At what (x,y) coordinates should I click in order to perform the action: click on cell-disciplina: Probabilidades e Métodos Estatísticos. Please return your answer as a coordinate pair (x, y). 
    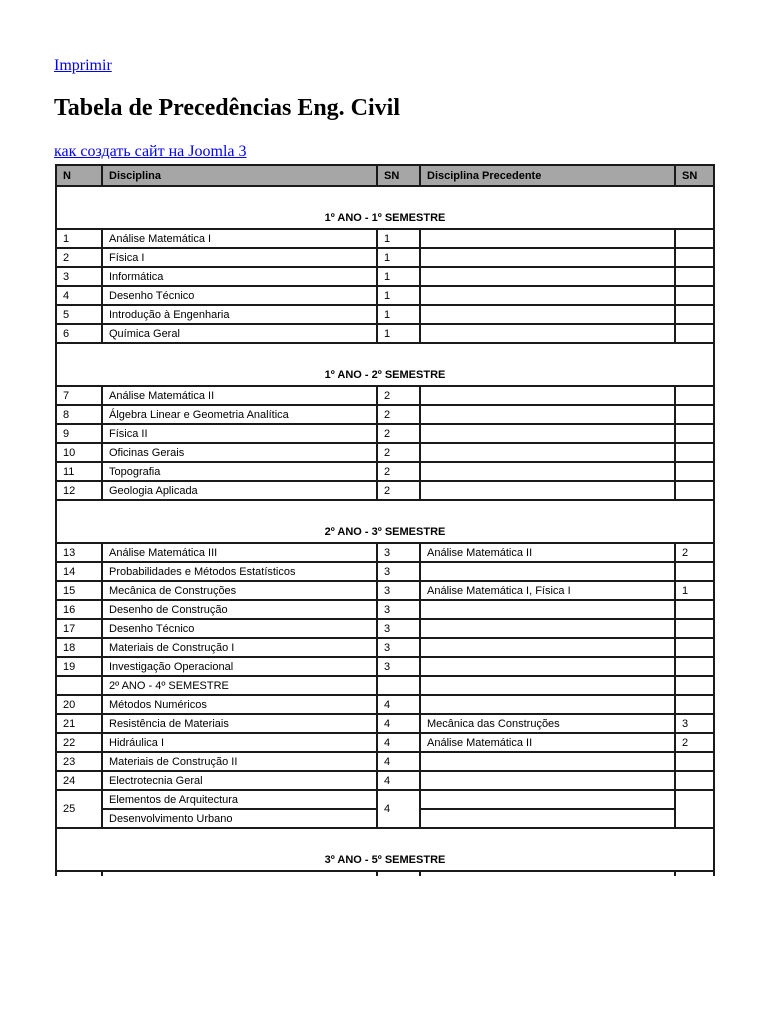
    Looking at the image, I should click on (239, 571).